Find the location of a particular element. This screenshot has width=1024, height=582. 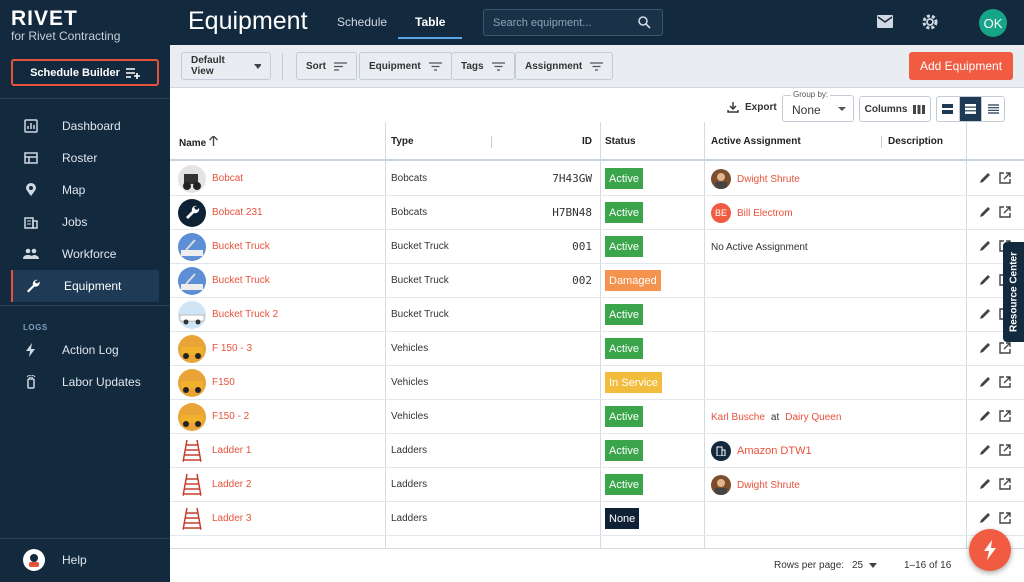

equipment-name-link: Bucket Truck 2 is located at coordinates (245, 314).